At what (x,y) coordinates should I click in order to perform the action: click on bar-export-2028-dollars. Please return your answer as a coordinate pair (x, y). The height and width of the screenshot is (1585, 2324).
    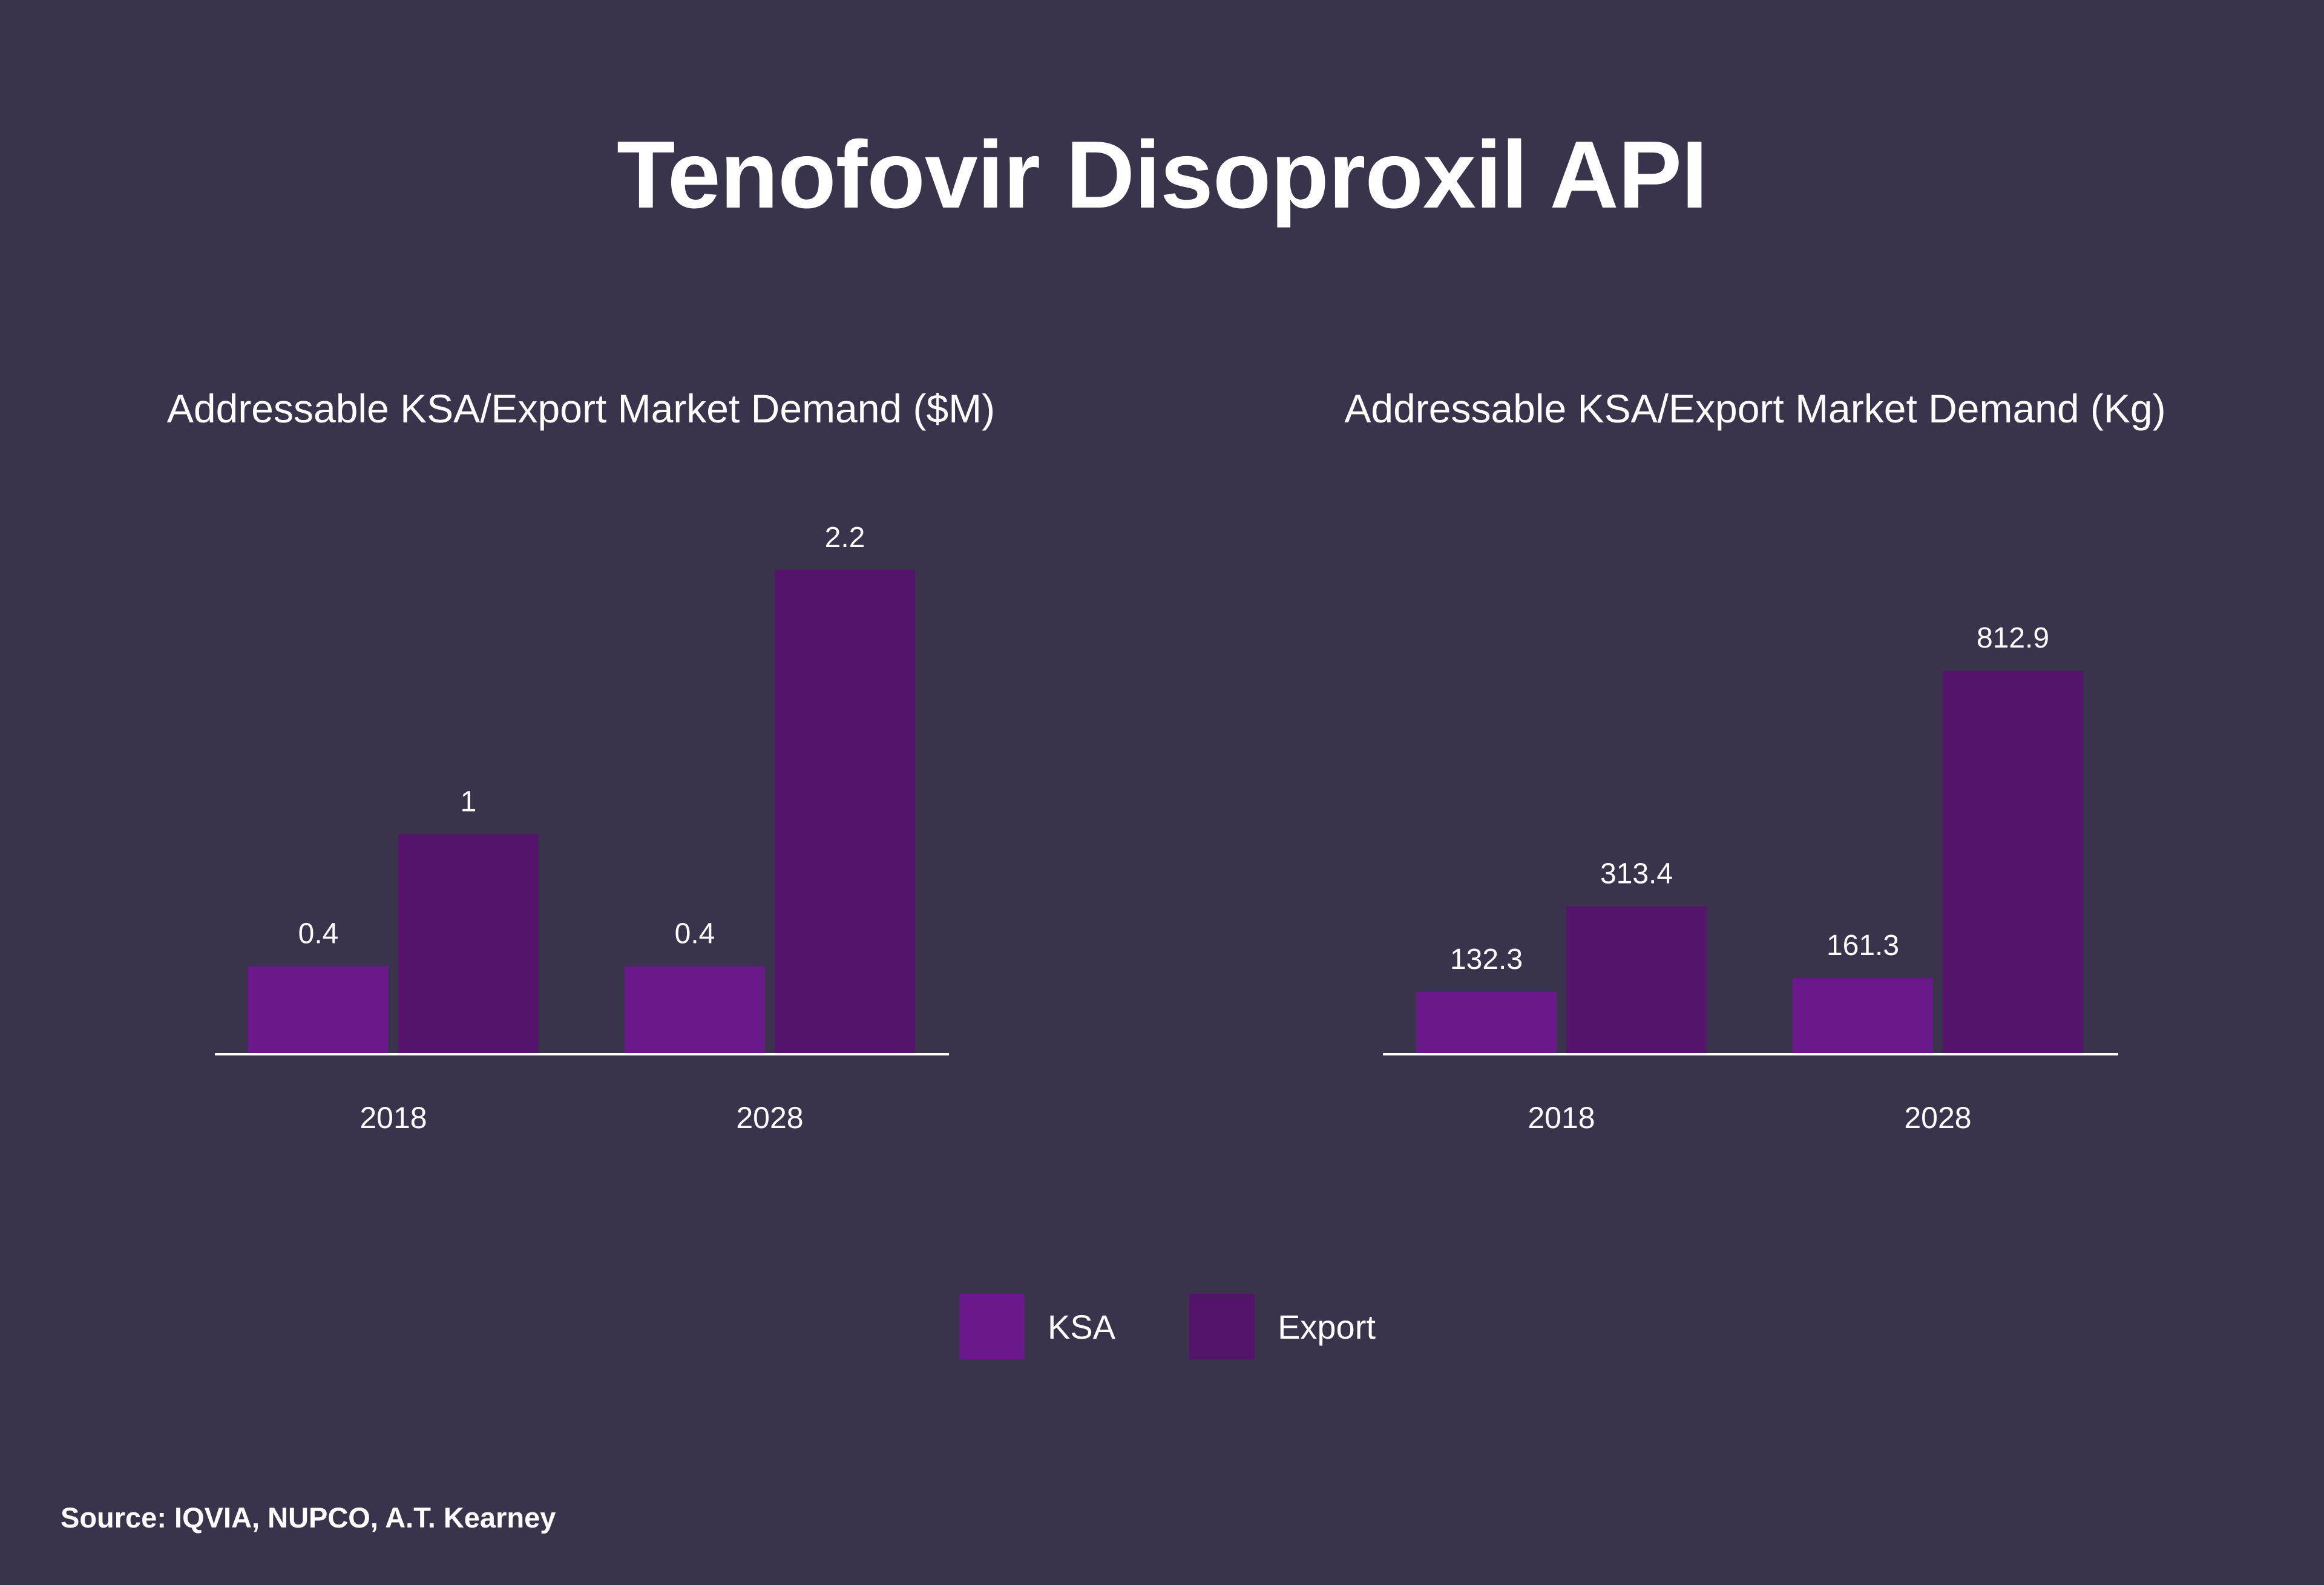
    Looking at the image, I should click on (845, 812).